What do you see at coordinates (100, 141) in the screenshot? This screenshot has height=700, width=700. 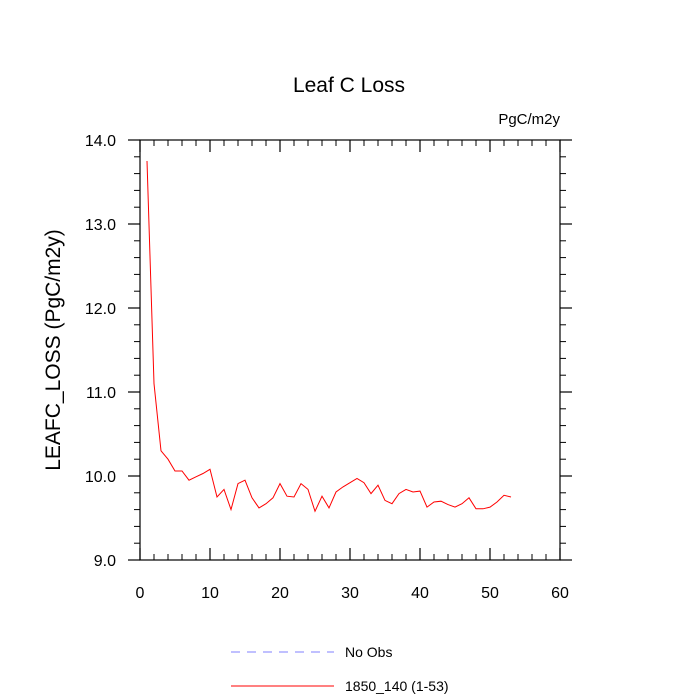 I see `y-tick-label: 14.0` at bounding box center [100, 141].